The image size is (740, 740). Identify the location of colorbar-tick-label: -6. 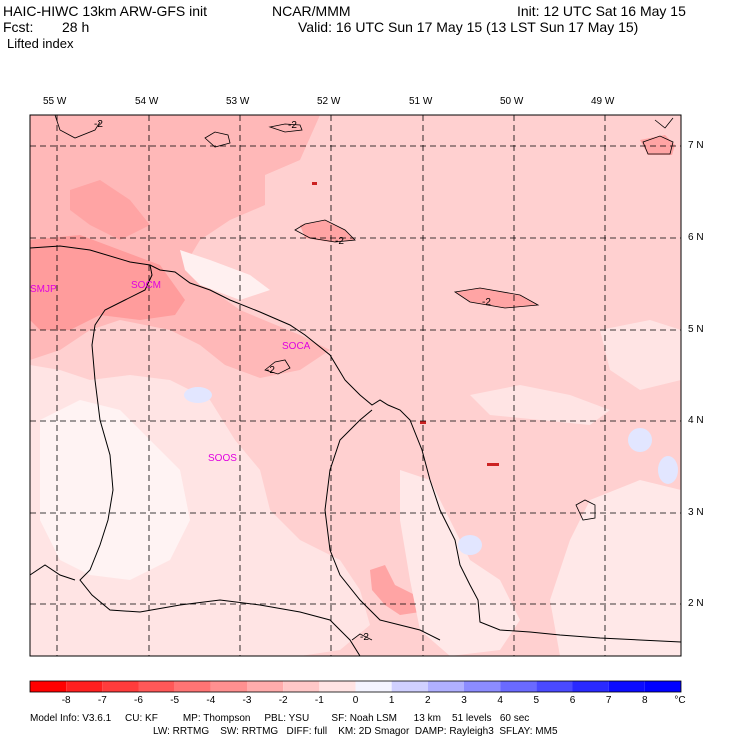
(138, 700).